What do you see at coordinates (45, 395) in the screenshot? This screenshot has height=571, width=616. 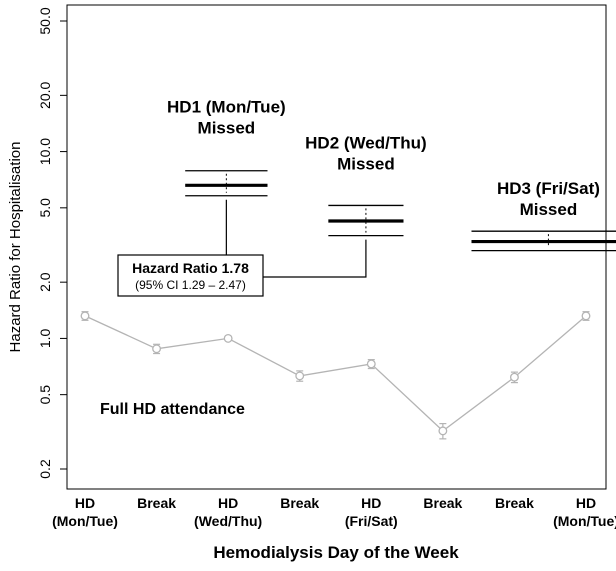 I see `y-tick-label: 0.5` at bounding box center [45, 395].